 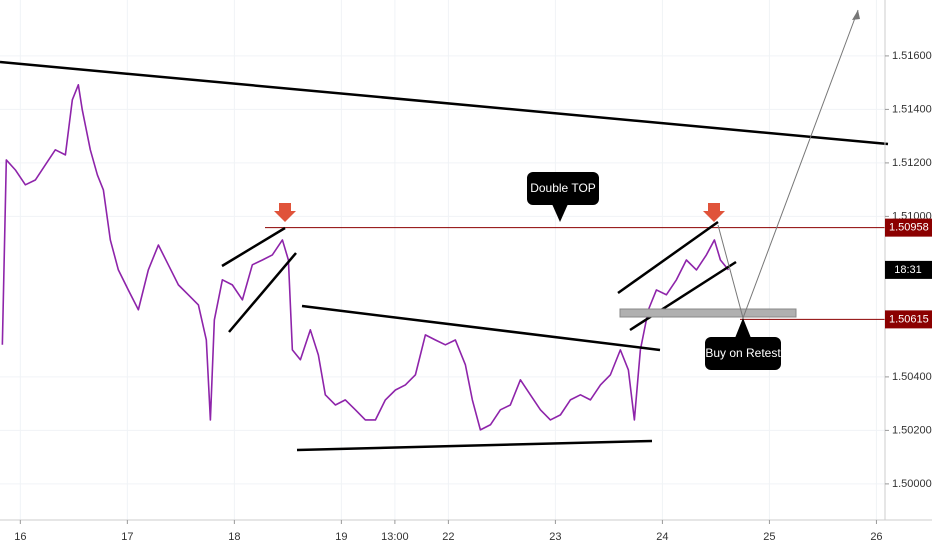 I want to click on x-tick-label: 24, so click(x=662, y=537).